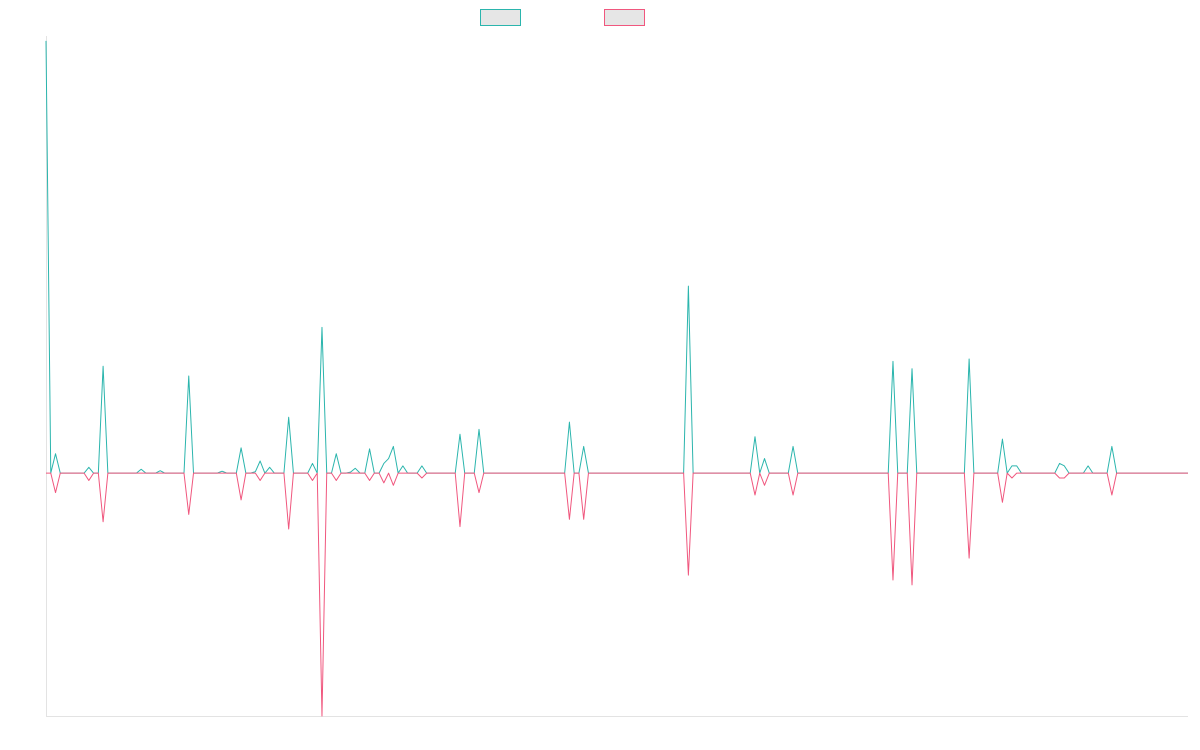 Image resolution: width=1200 pixels, height=750 pixels. What do you see at coordinates (562, 17) in the screenshot?
I see `legend` at bounding box center [562, 17].